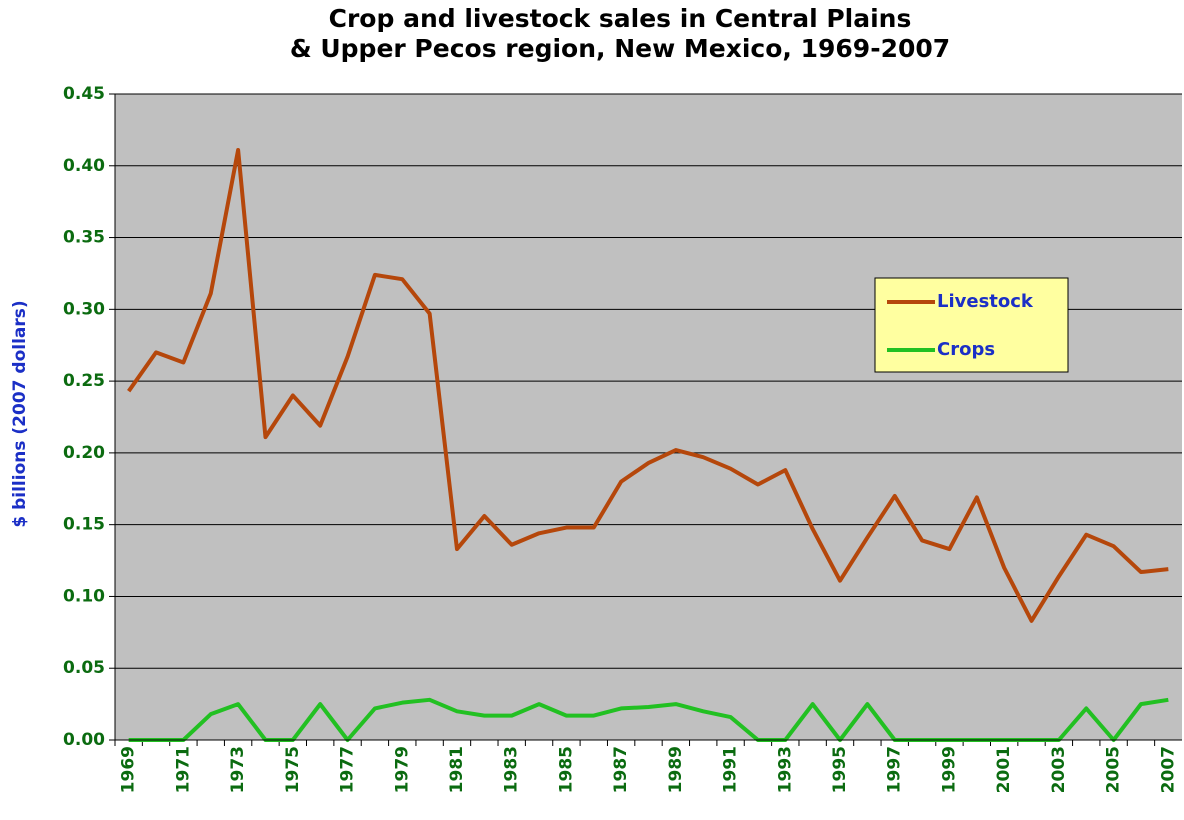 This screenshot has width=1184, height=820. I want to click on x-tick-label: 1983, so click(512, 769).